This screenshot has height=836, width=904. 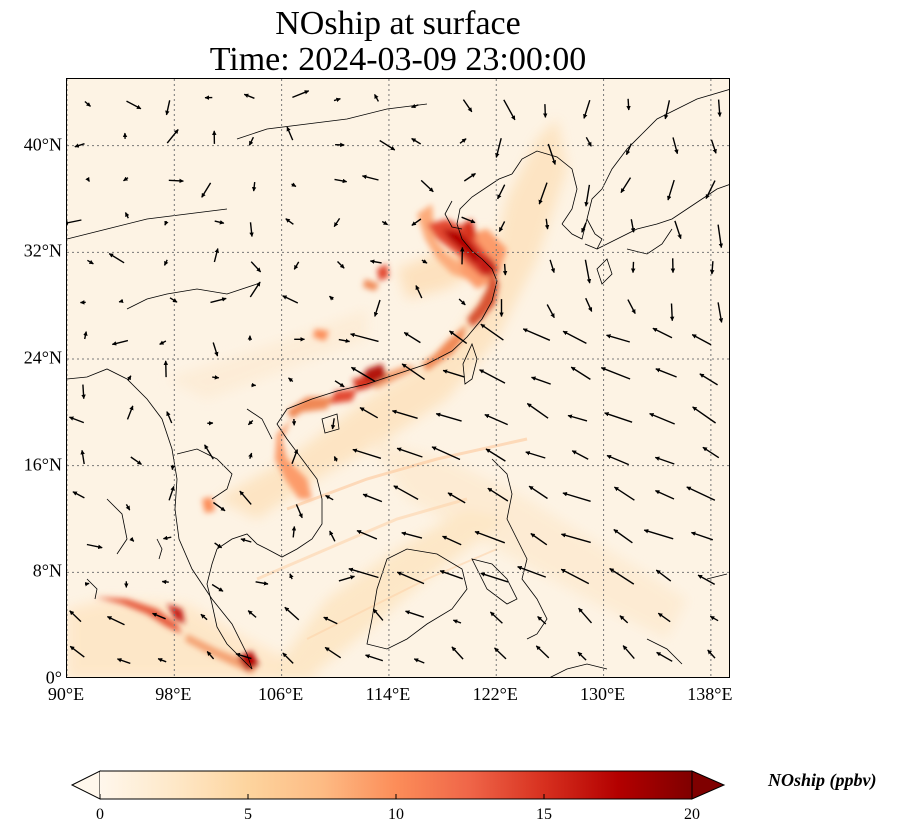 I want to click on map-title: NOship at surface, so click(x=398, y=23).